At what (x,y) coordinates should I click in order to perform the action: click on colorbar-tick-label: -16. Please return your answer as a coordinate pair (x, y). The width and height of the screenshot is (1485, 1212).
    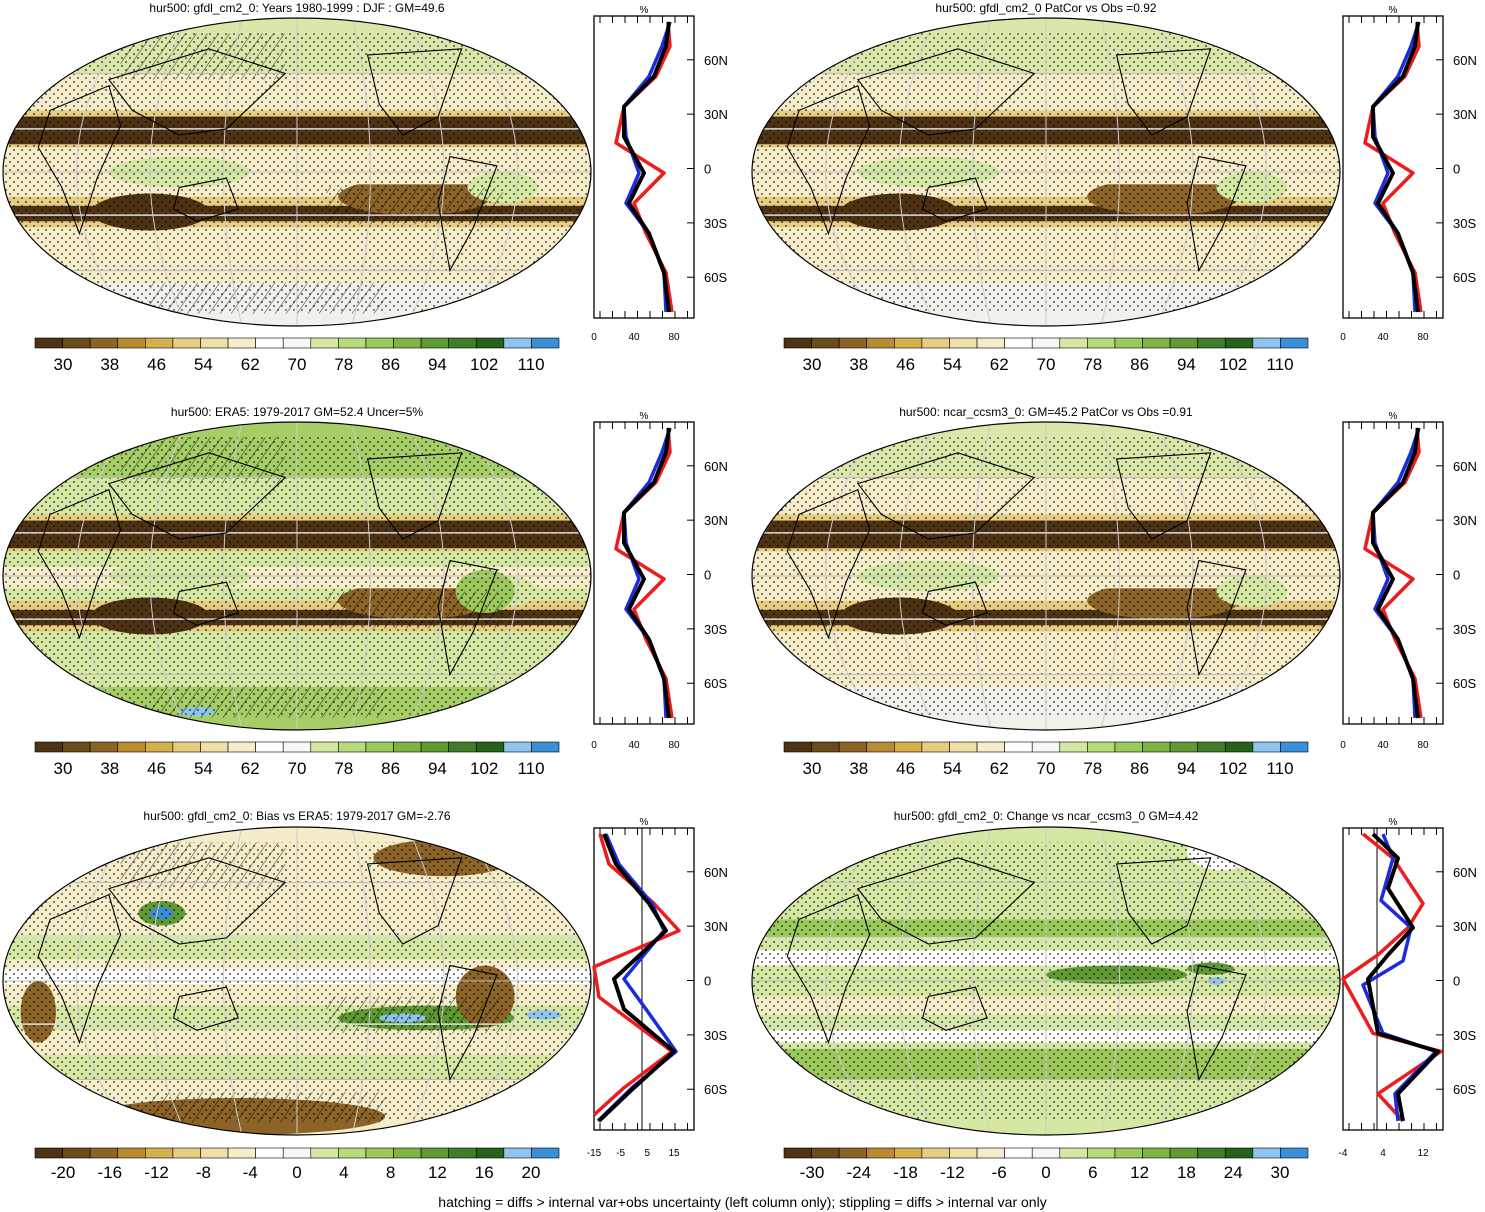
    Looking at the image, I should click on (110, 1172).